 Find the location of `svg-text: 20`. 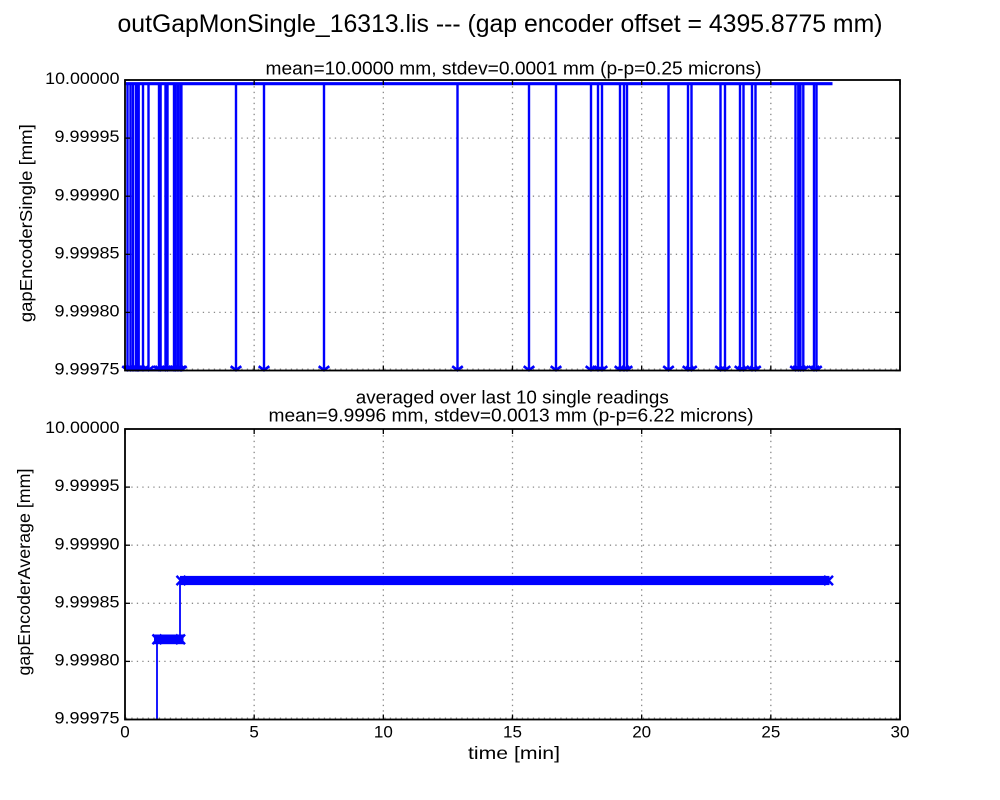

svg-text: 20 is located at coordinates (641, 732).